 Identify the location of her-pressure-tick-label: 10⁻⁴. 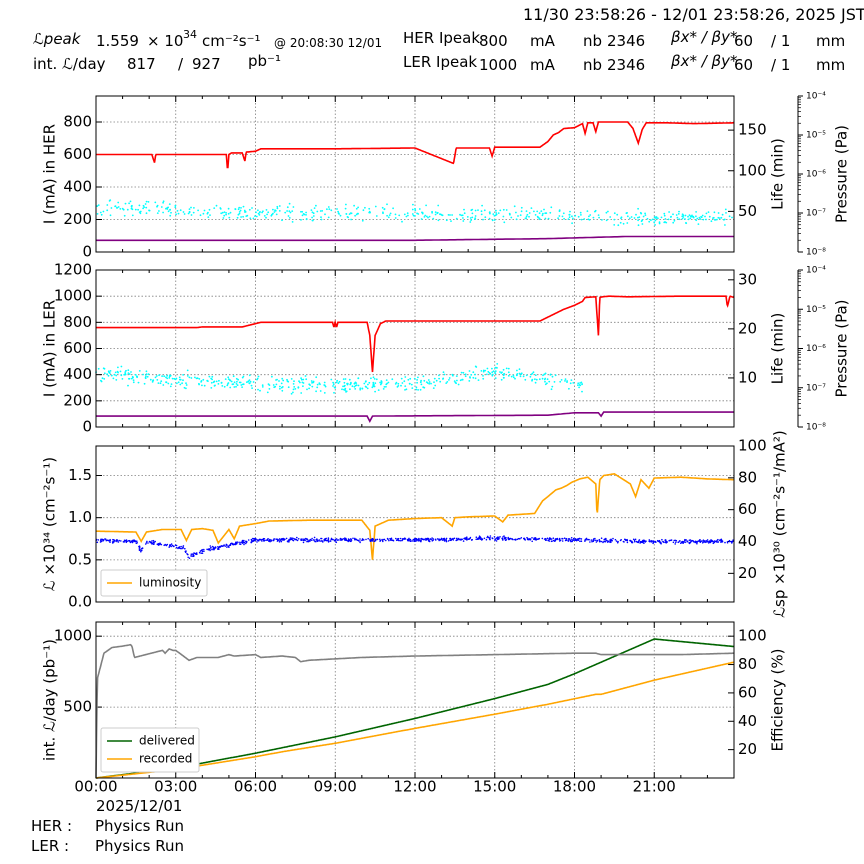
(816, 97).